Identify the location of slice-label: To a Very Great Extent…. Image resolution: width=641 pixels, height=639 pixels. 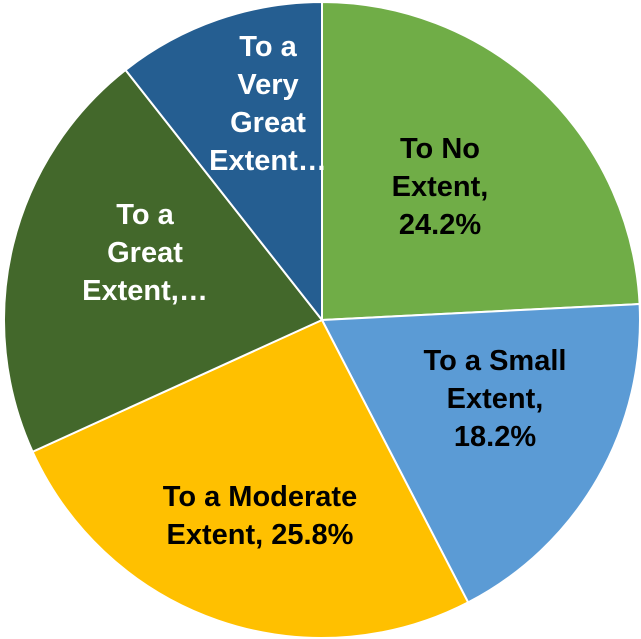
(268, 104).